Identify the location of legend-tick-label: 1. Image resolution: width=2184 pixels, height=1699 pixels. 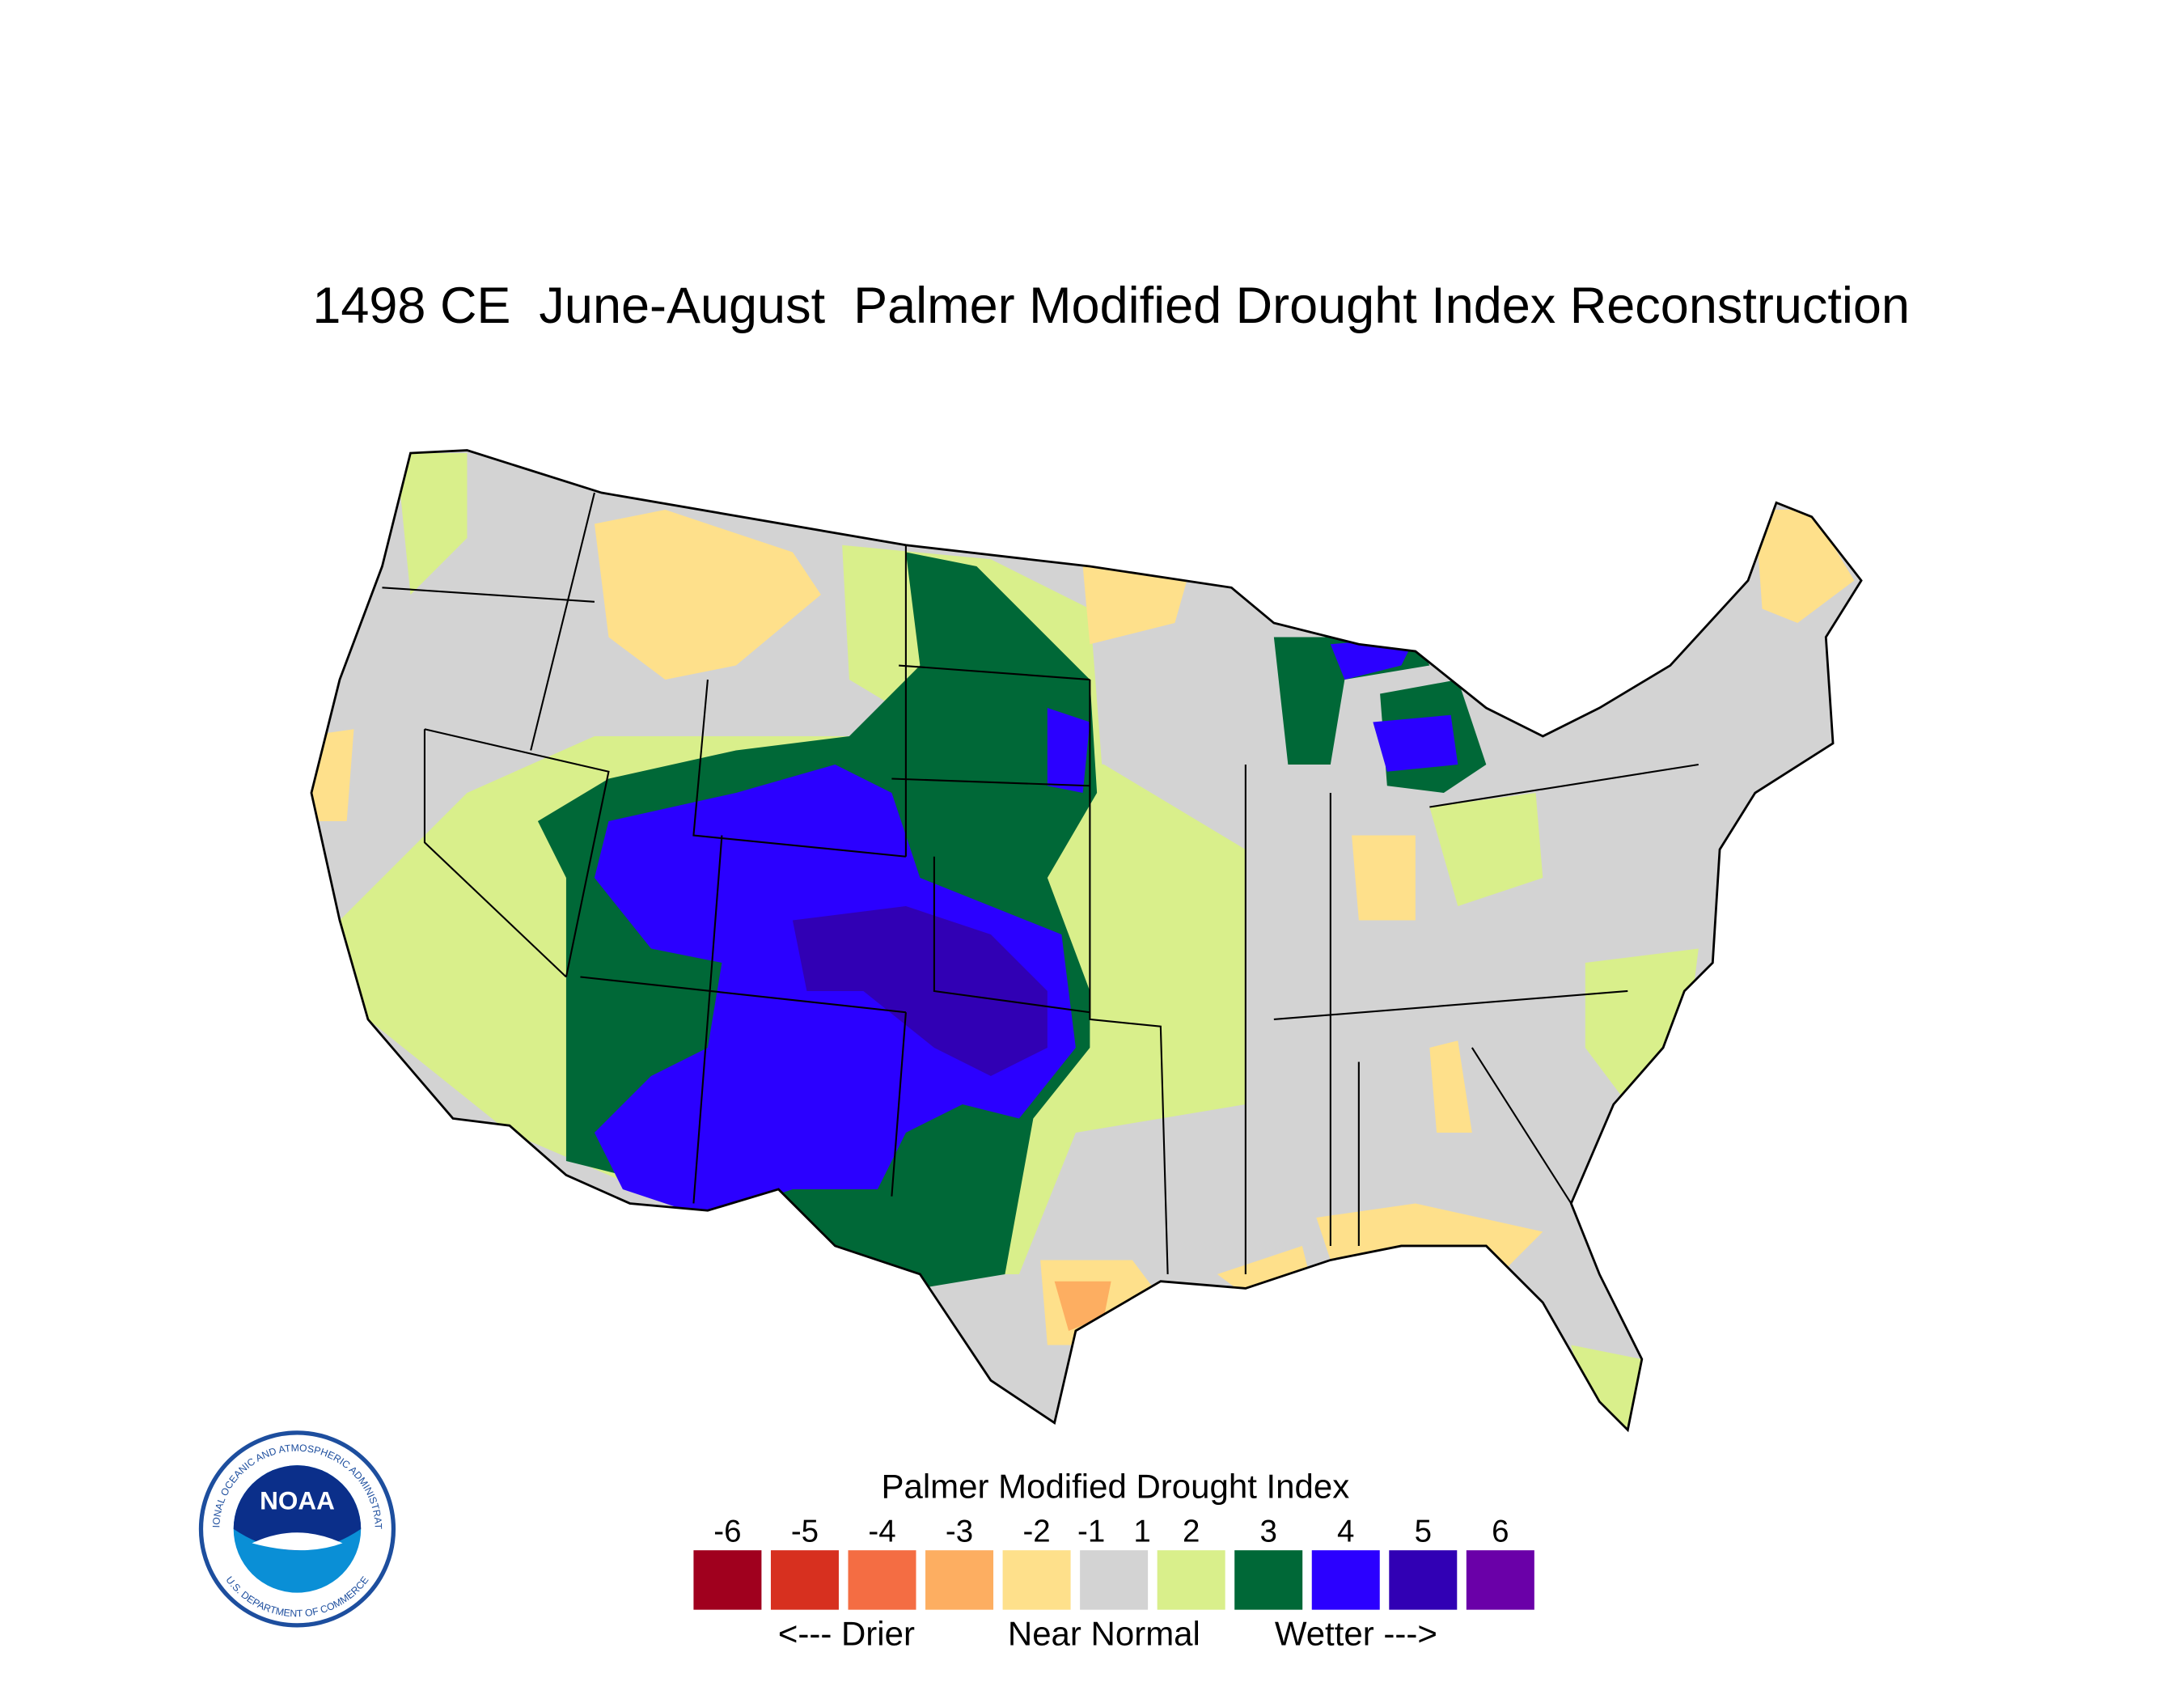
(1141, 1532).